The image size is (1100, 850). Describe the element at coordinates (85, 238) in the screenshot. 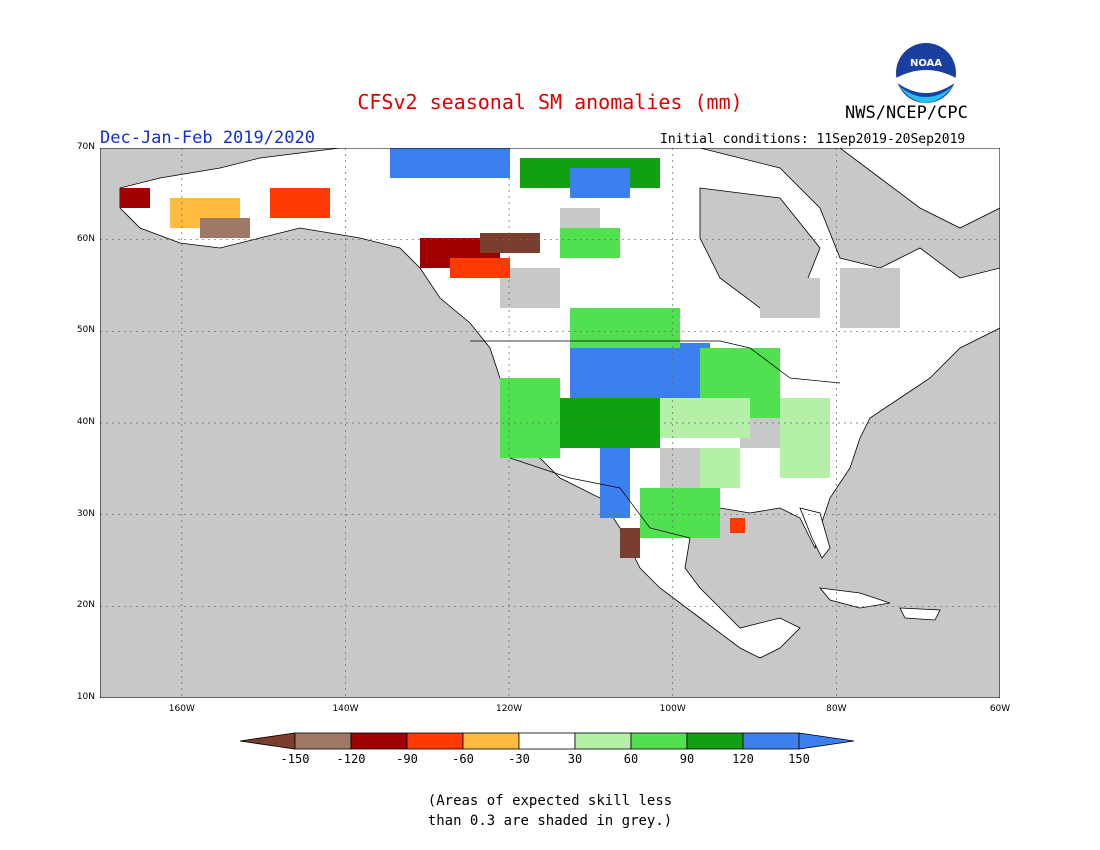

I see `lat-label: 60N` at that location.